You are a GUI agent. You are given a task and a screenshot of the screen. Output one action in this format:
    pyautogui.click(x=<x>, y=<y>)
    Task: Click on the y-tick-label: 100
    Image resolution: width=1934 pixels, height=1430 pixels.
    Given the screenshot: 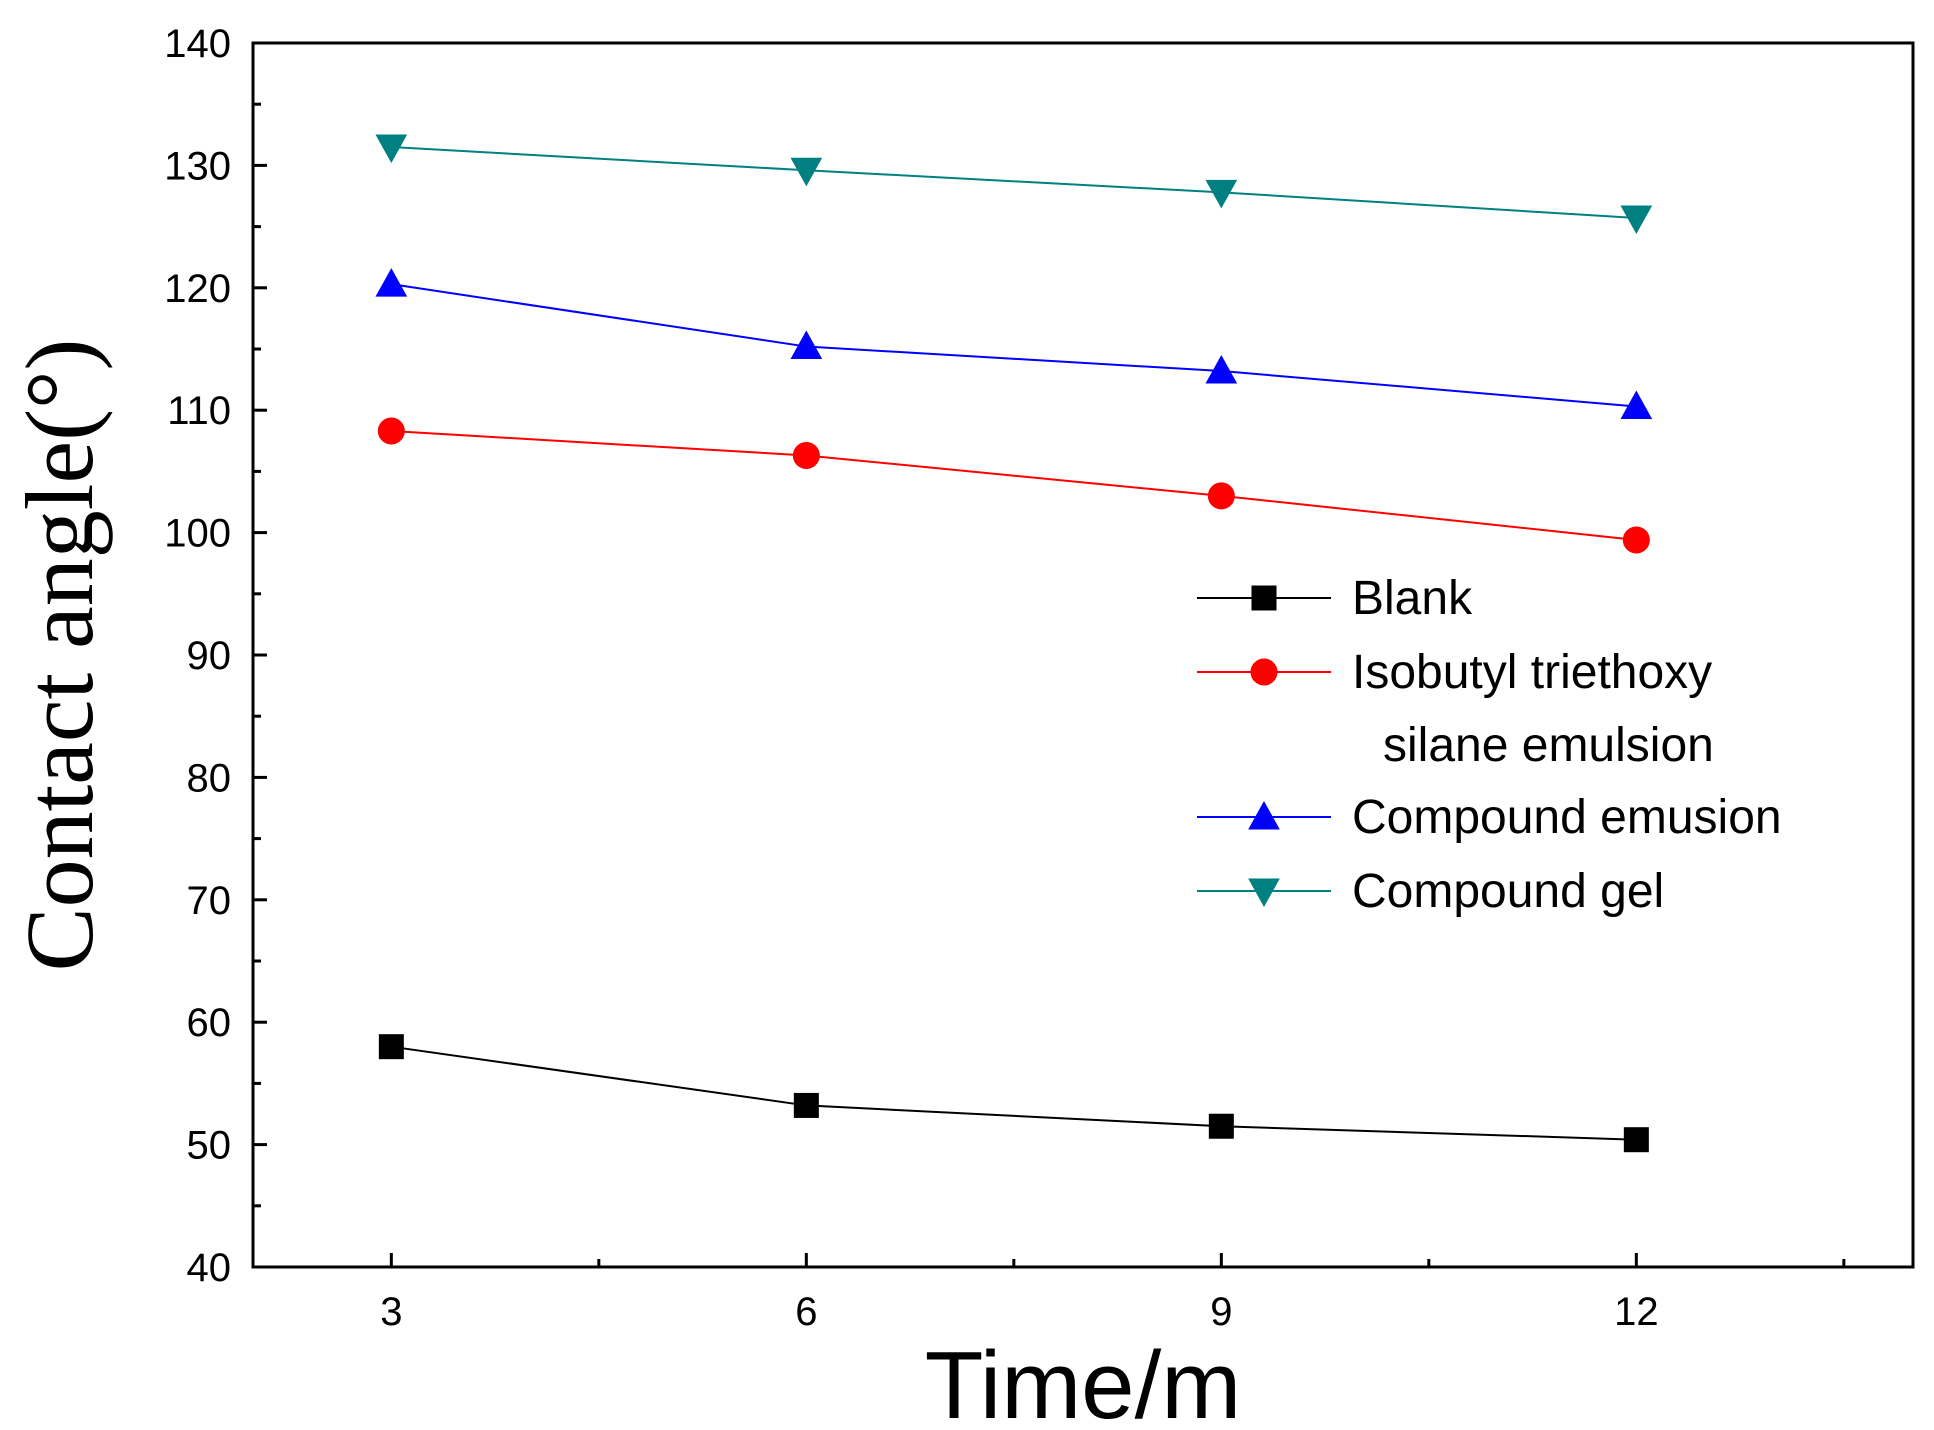 What is the action you would take?
    pyautogui.click(x=197, y=534)
    